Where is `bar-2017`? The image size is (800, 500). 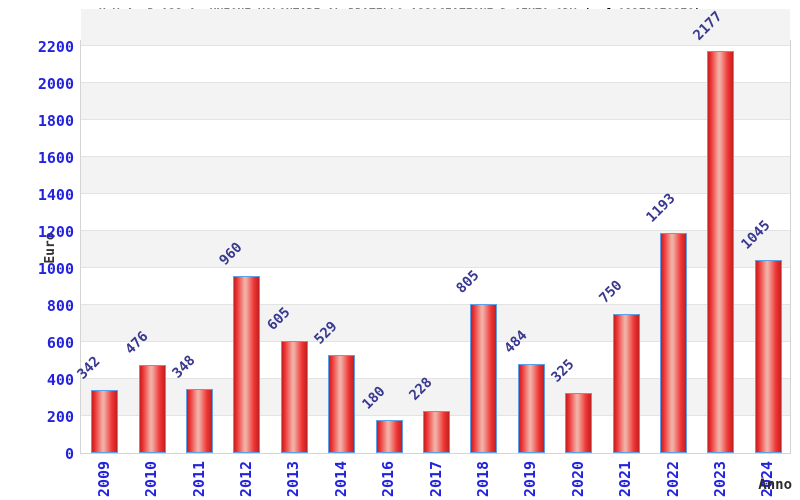 bar-2017 is located at coordinates (436, 431).